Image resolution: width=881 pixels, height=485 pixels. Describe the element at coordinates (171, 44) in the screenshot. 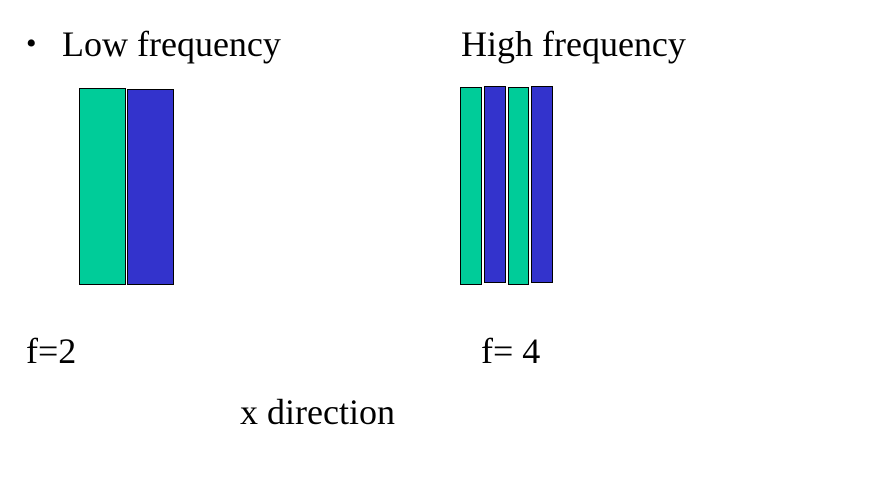

I see `low-frequency-title: Low frequency` at that location.